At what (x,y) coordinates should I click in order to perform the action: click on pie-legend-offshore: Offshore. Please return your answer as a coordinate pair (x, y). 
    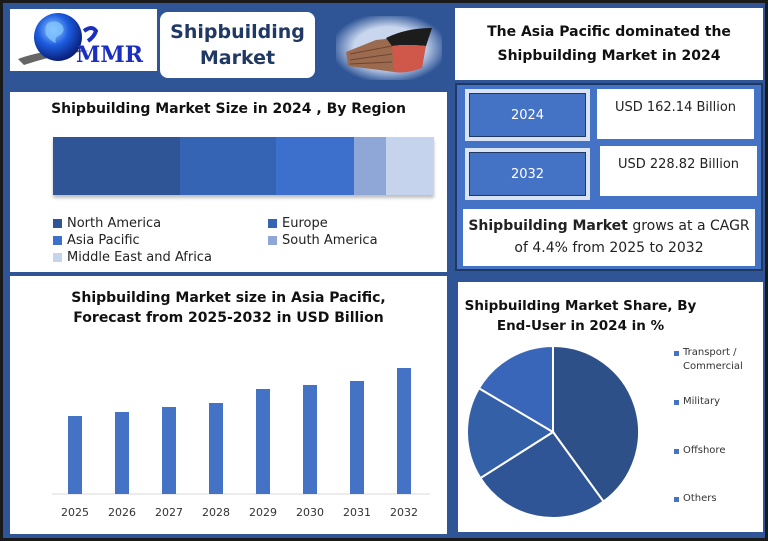
    Looking at the image, I should click on (699, 451).